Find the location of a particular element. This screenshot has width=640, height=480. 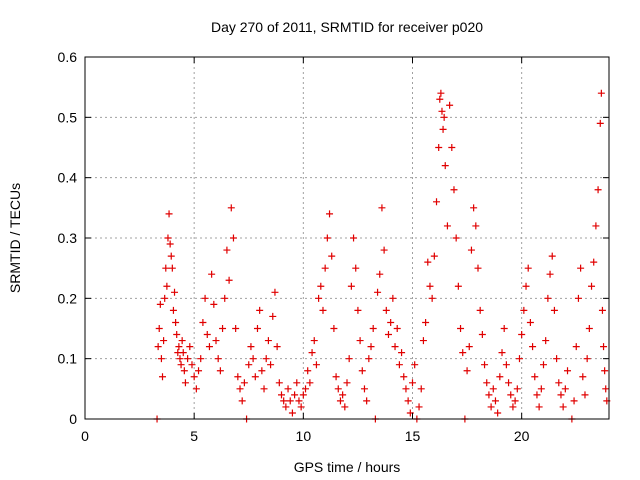

y-tick-label: 0.1 is located at coordinates (68, 359).